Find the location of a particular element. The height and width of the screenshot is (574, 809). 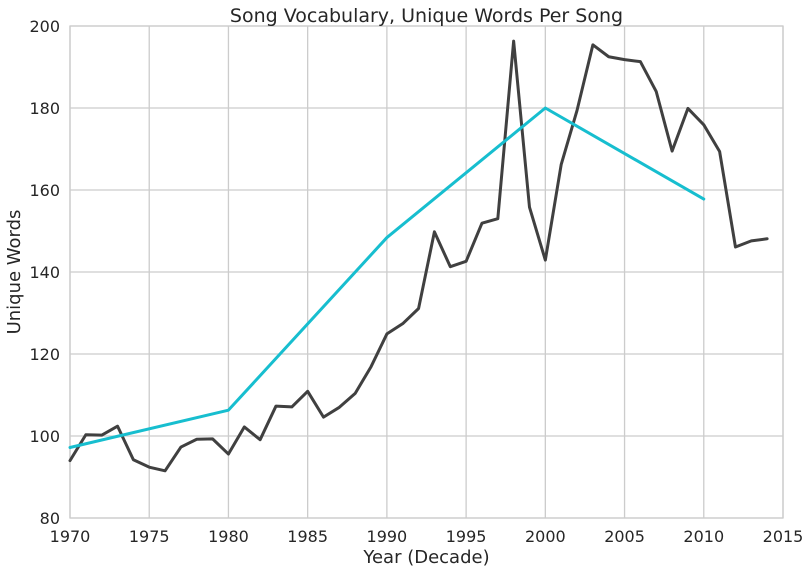

x-tick-label: 1970 is located at coordinates (70, 536).